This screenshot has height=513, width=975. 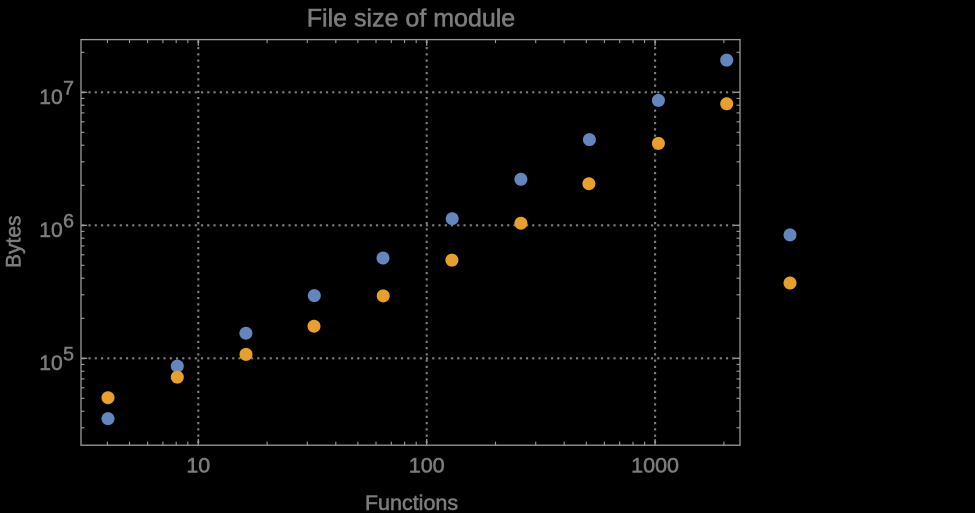 I want to click on svg-text: Functions, so click(x=411, y=502).